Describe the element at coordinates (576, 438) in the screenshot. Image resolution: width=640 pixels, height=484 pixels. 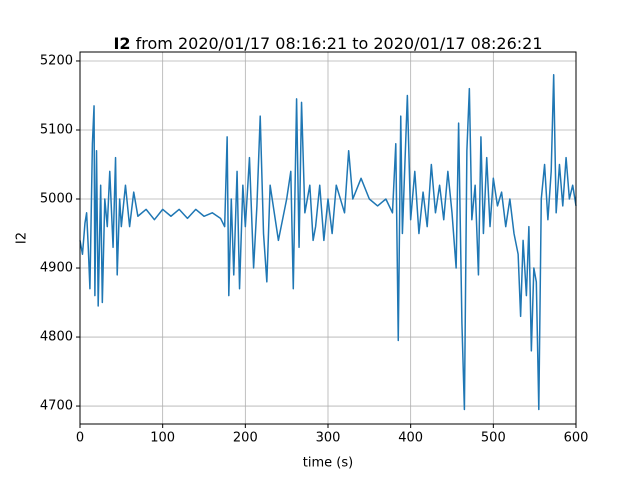
I see `x-tick-label: 600` at that location.